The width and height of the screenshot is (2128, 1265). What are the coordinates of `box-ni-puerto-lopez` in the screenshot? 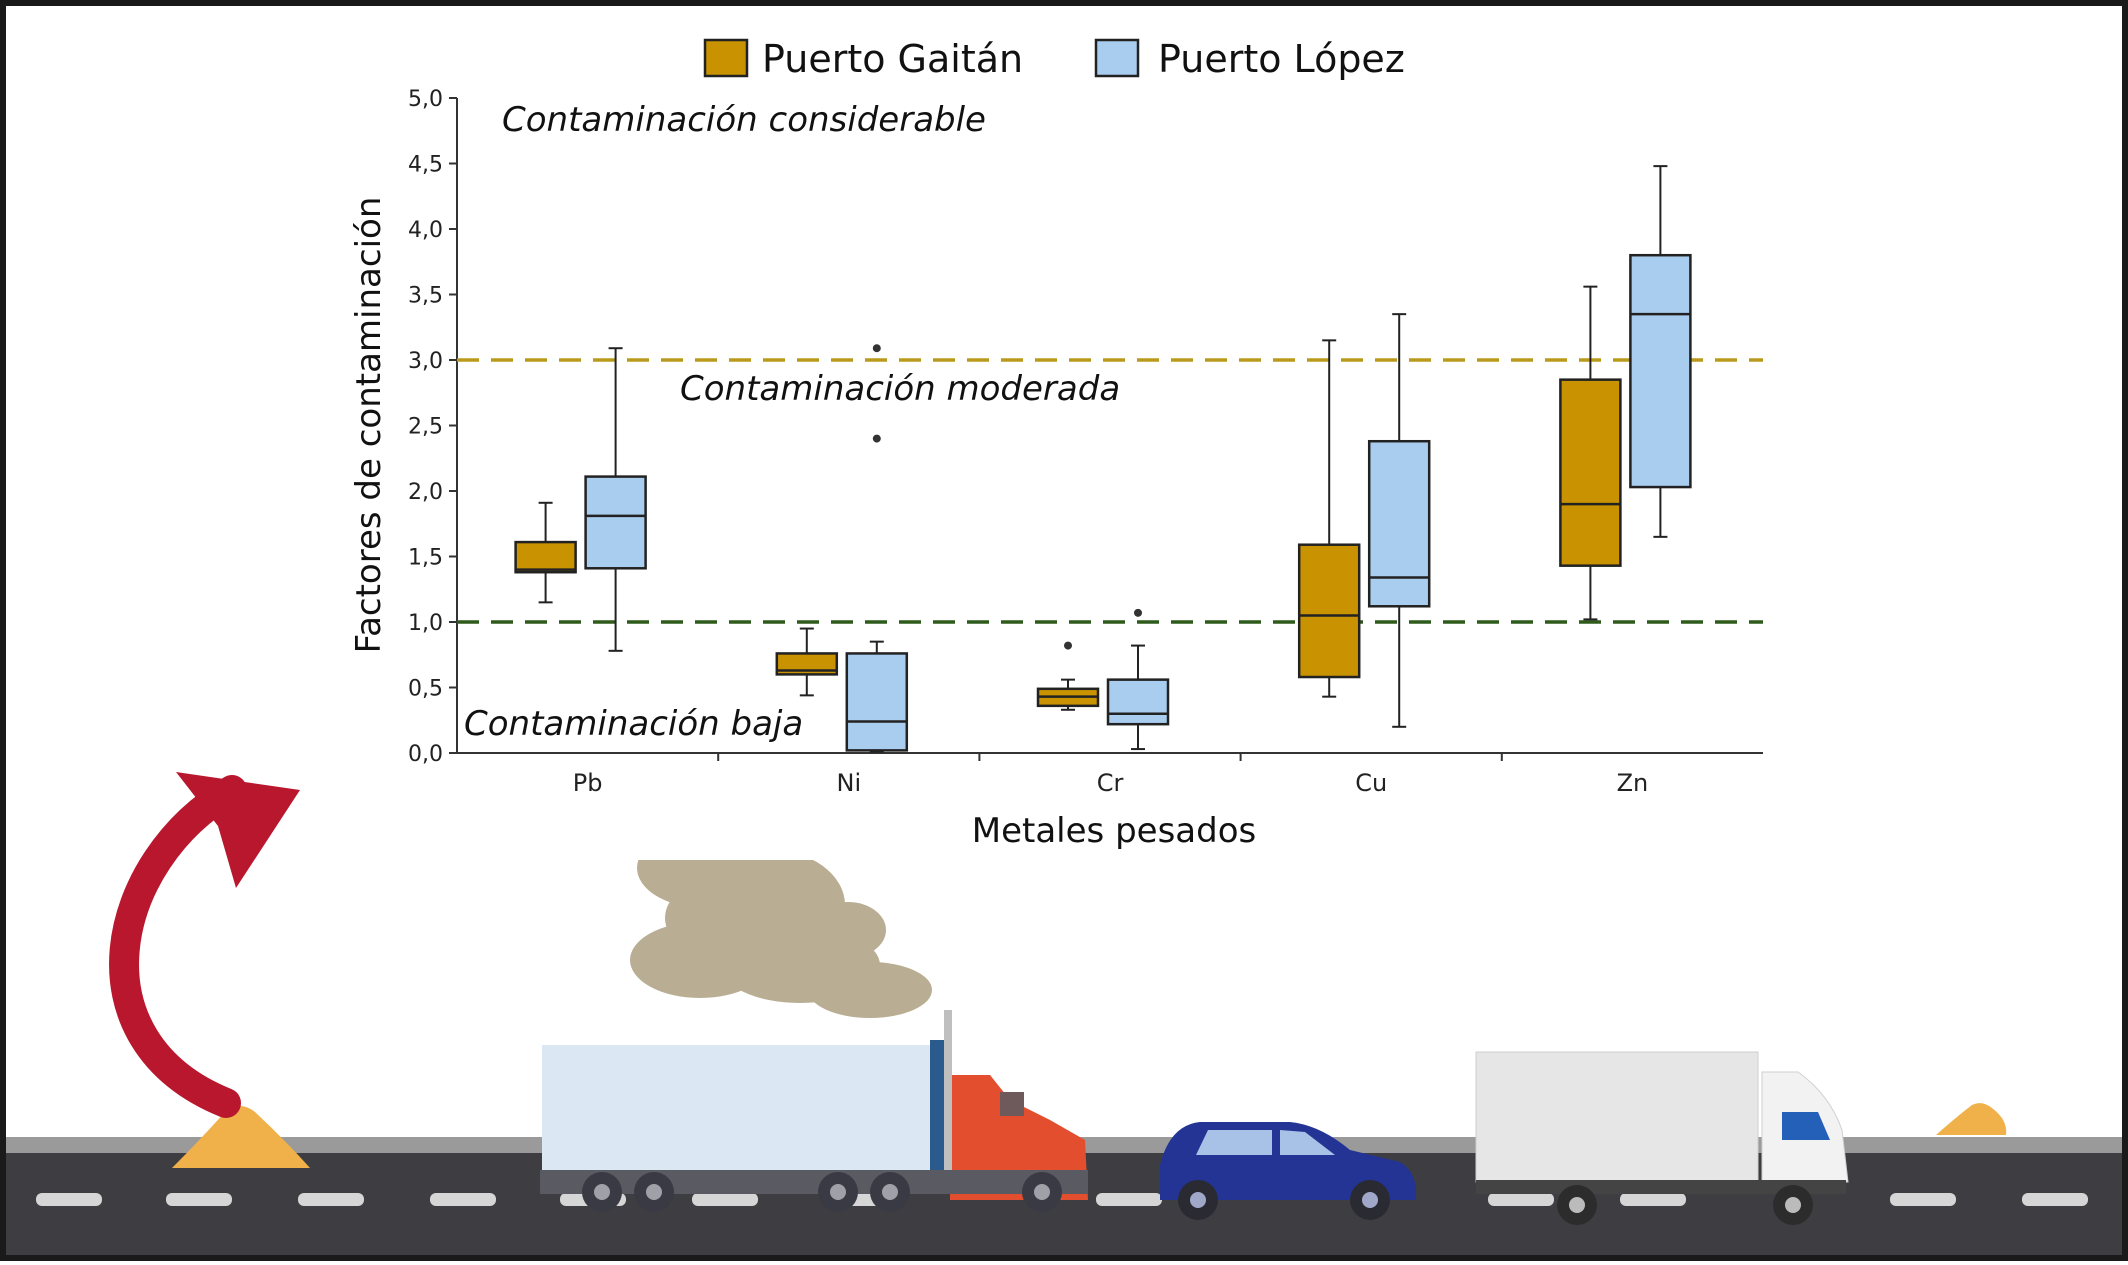 It's located at (877, 548).